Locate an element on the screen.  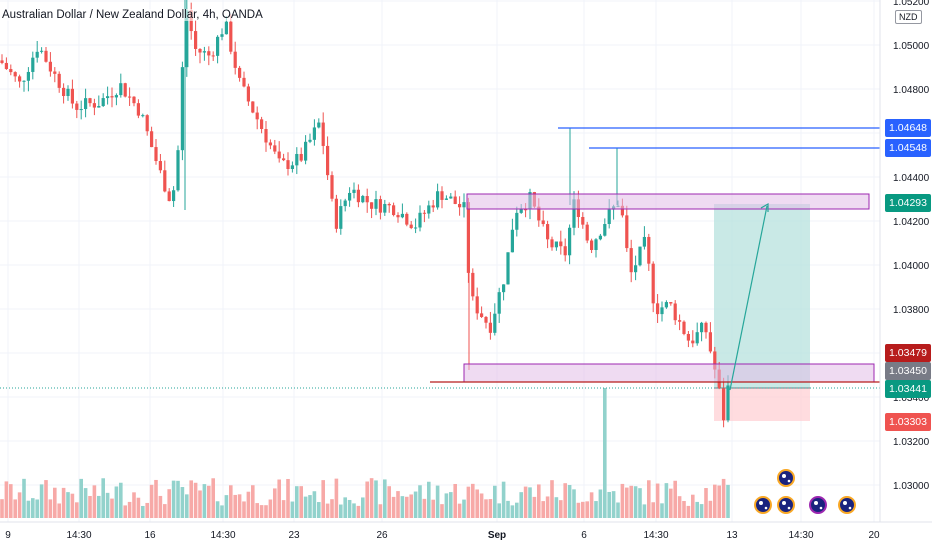
time-tick-label: 16 is located at coordinates (150, 535).